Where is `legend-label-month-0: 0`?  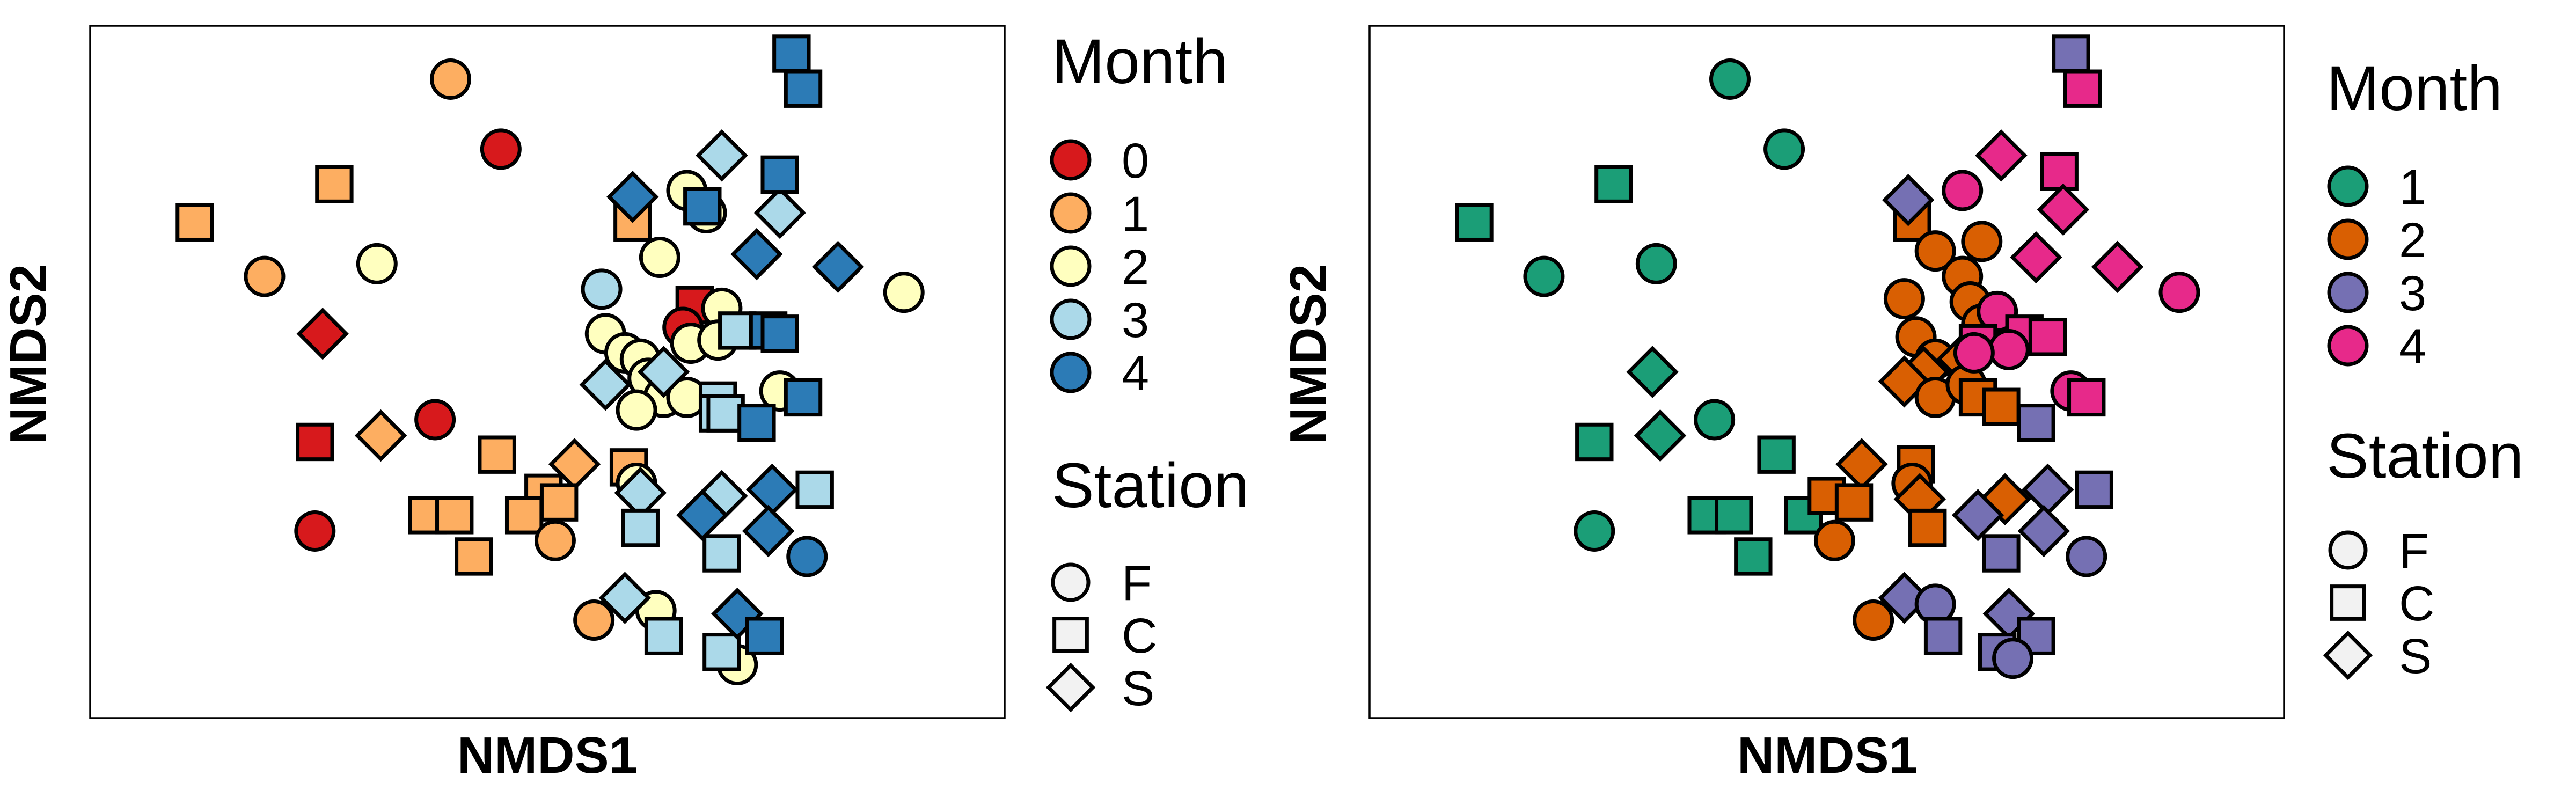 legend-label-month-0: 0 is located at coordinates (1135, 161).